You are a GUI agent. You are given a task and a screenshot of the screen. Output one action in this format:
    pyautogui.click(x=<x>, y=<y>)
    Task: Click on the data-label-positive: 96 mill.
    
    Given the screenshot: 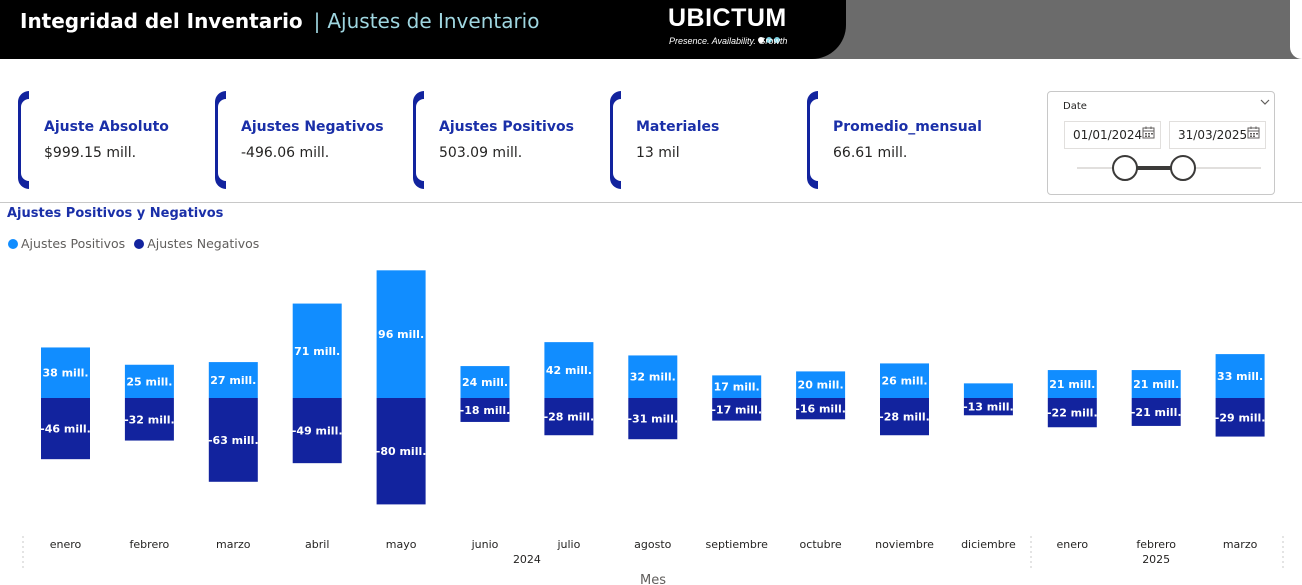 What is the action you would take?
    pyautogui.click(x=401, y=334)
    